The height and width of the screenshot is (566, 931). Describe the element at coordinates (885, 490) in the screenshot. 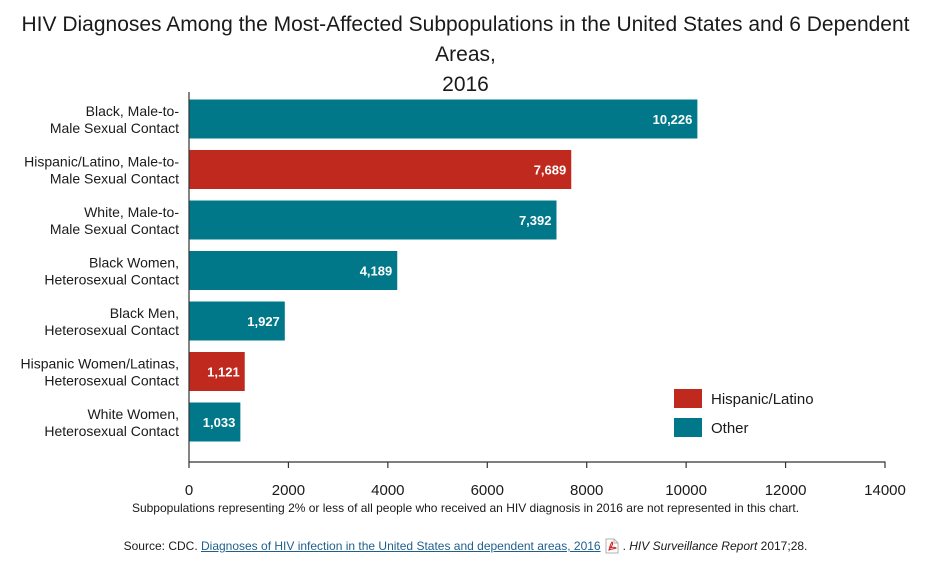

I see `x-tick-label: 14000` at that location.